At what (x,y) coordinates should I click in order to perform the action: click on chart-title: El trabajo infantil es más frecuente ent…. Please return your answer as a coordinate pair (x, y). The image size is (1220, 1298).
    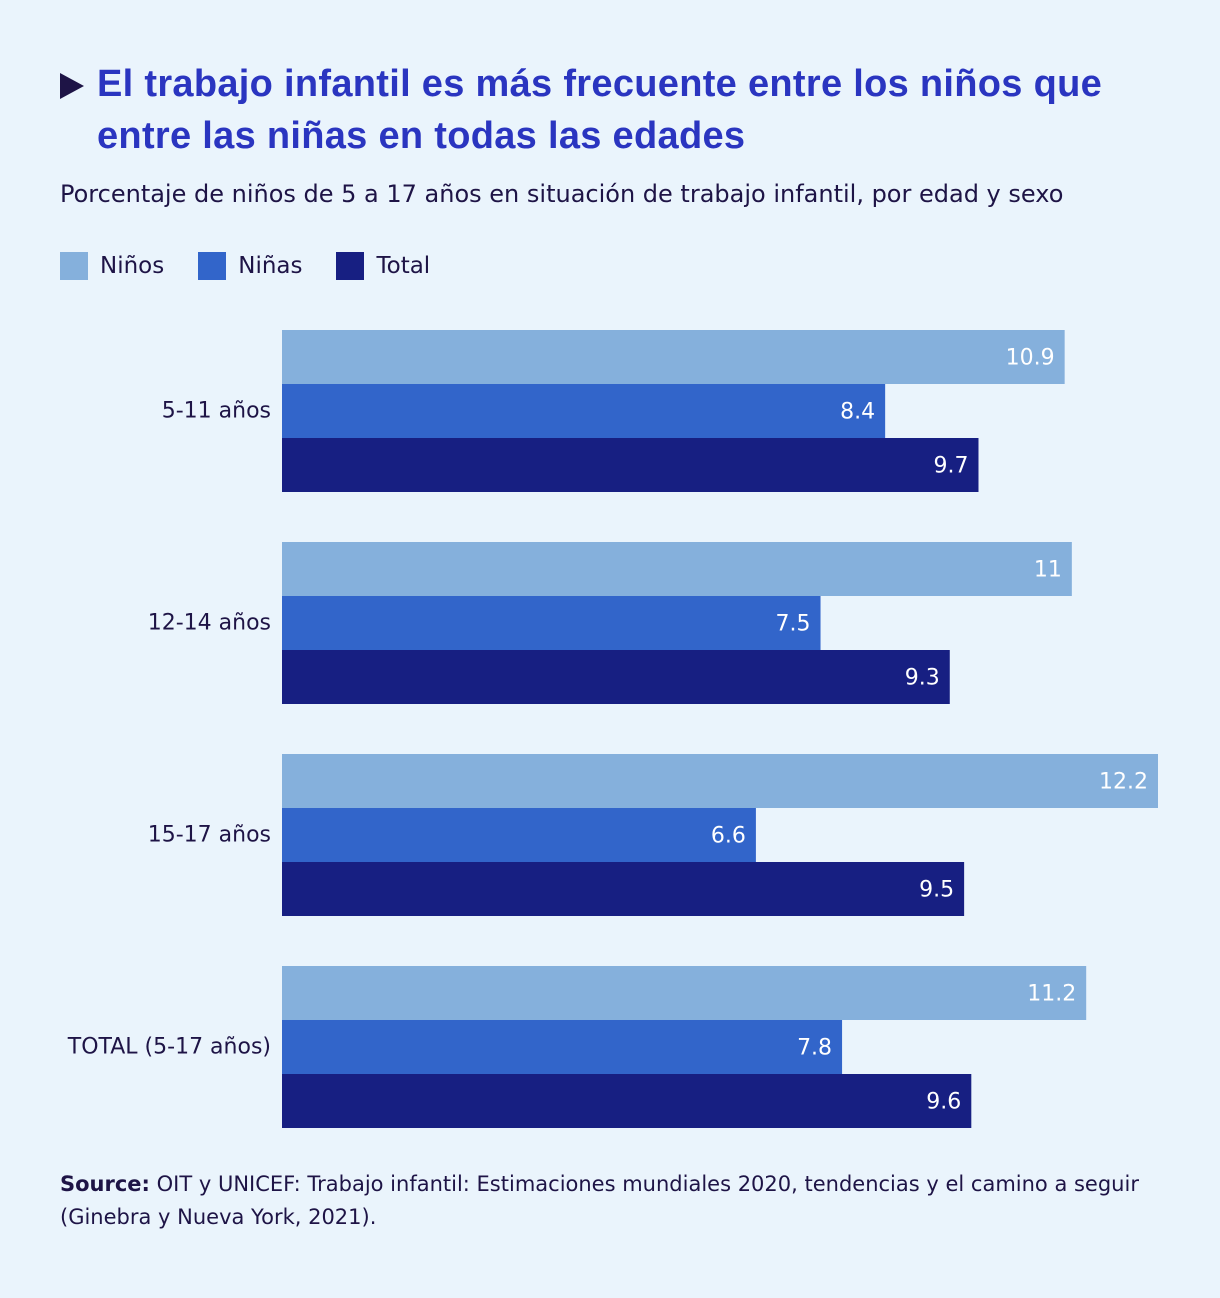
    Looking at the image, I should click on (600, 110).